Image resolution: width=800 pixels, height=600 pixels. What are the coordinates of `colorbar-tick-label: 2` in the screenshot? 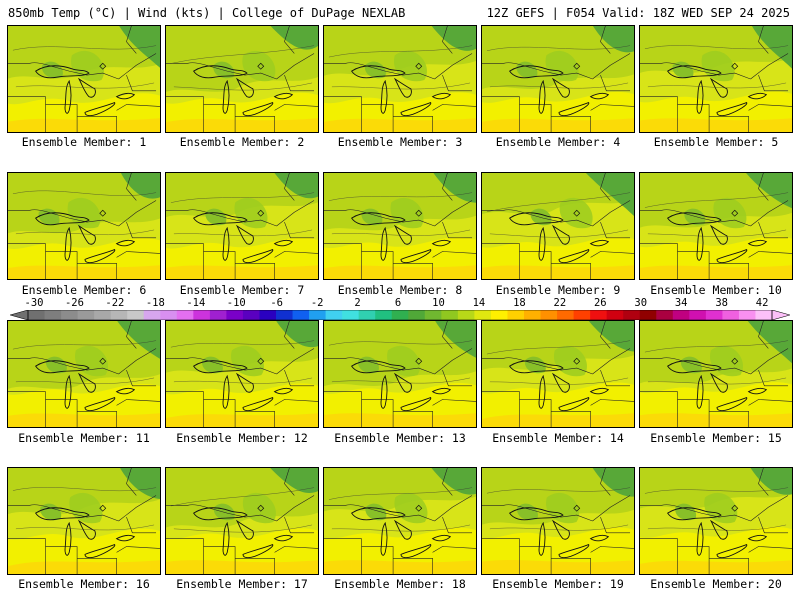 It's located at (357, 303).